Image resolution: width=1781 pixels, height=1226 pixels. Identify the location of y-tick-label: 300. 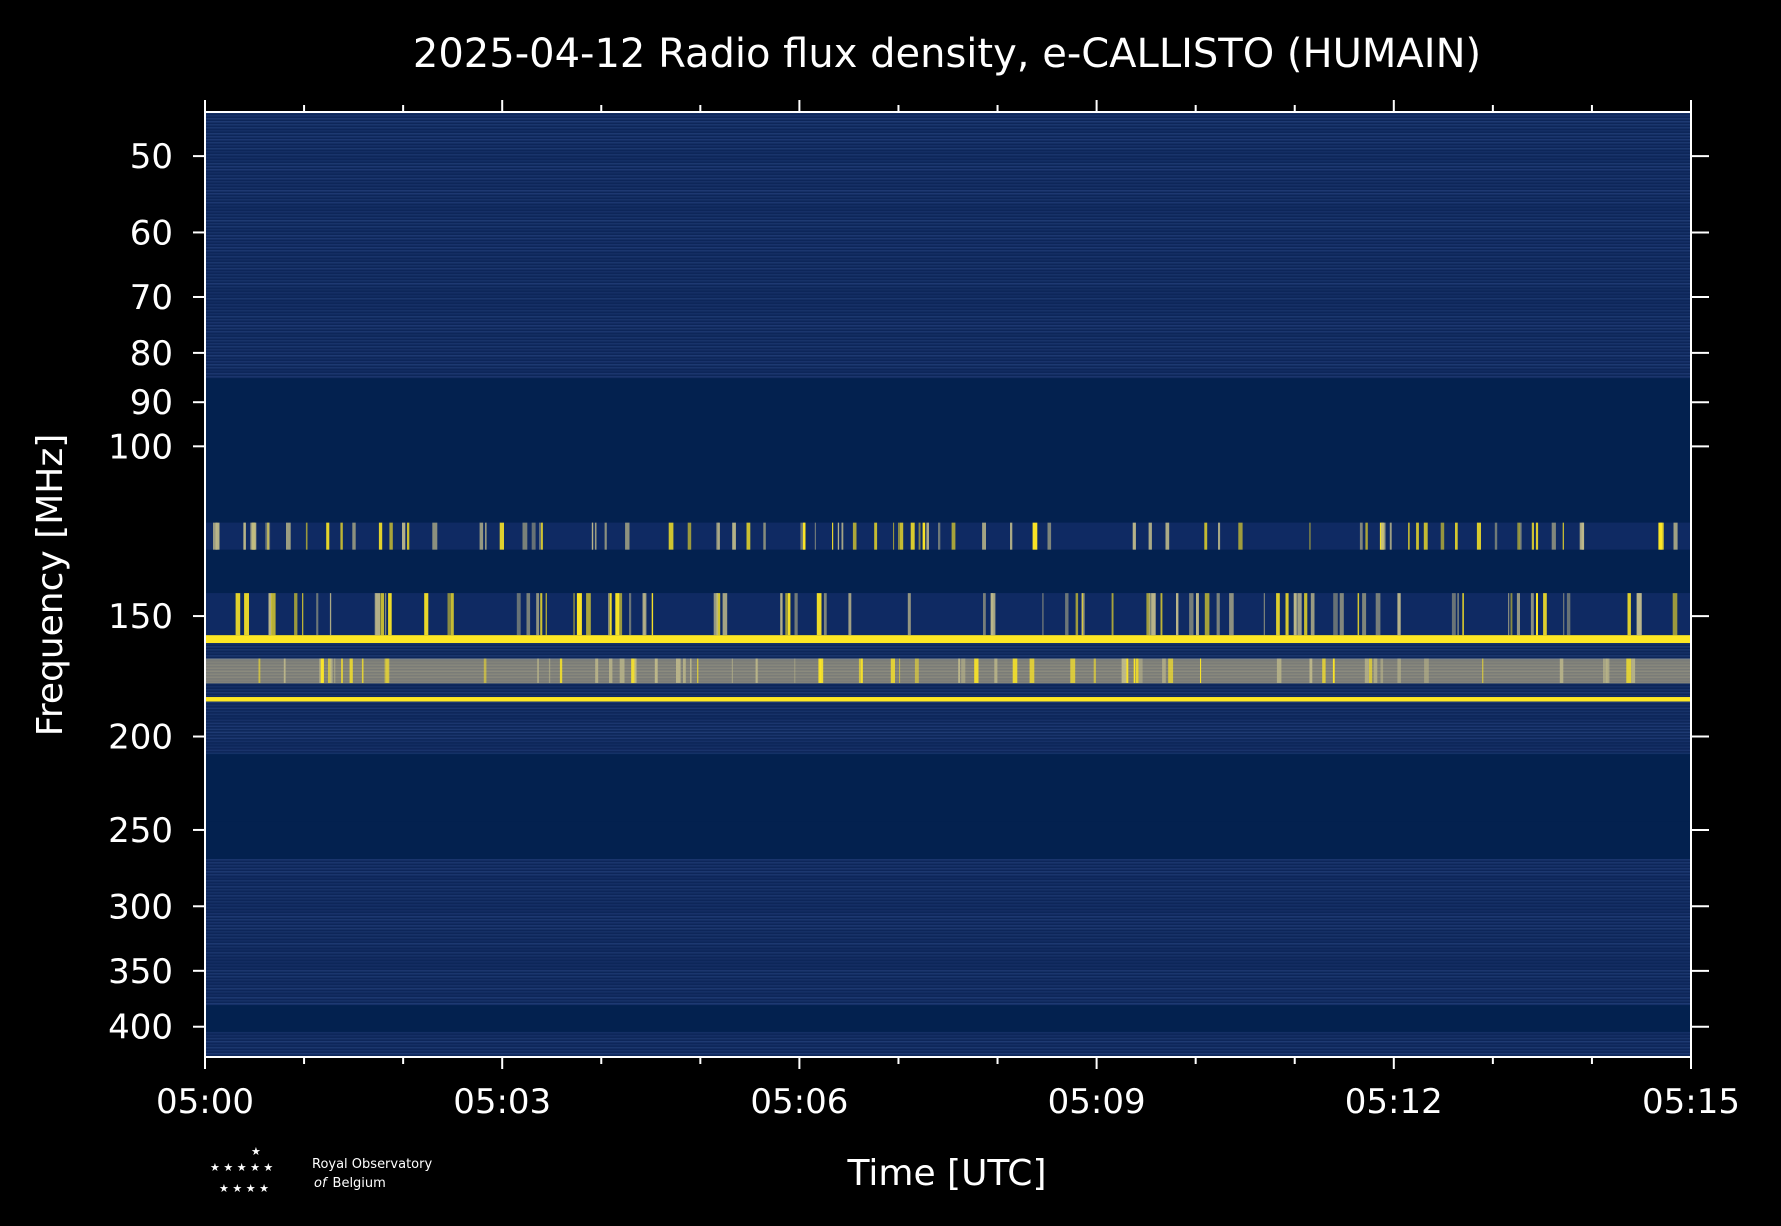
(140, 907).